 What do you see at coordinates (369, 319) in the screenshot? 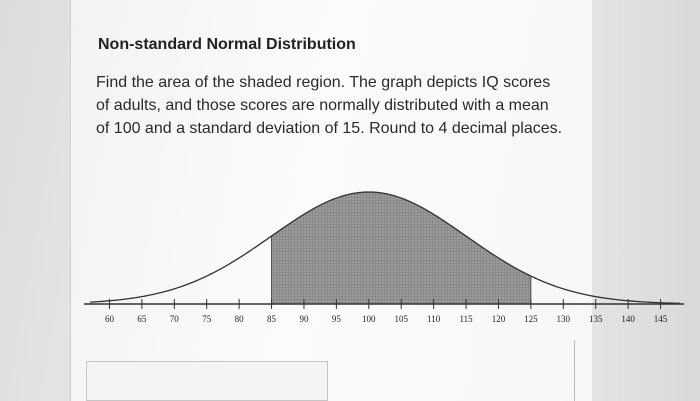
I see `tick-label: 100` at bounding box center [369, 319].